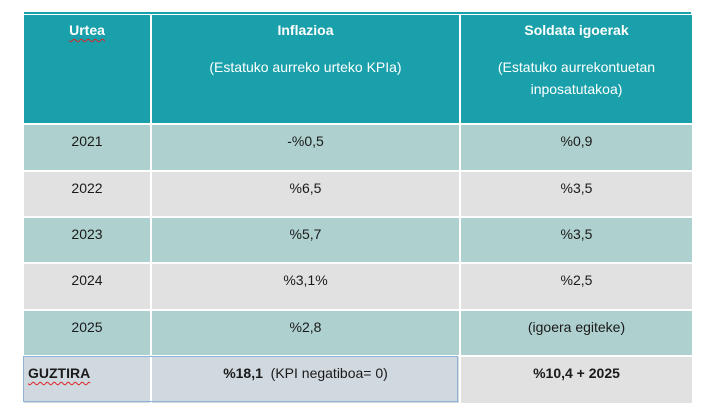 This screenshot has width=709, height=417. What do you see at coordinates (305, 30) in the screenshot?
I see `header-inflation-label: Inflazioa` at bounding box center [305, 30].